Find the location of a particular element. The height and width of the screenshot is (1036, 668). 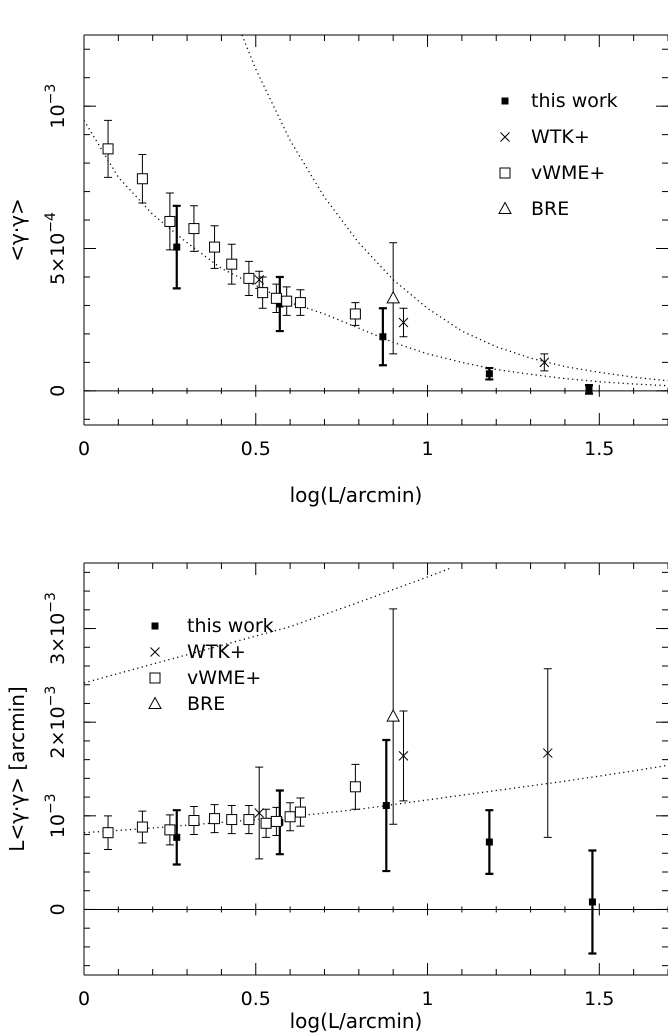

y-tick-label: 2×10−3 is located at coordinates (56, 722).